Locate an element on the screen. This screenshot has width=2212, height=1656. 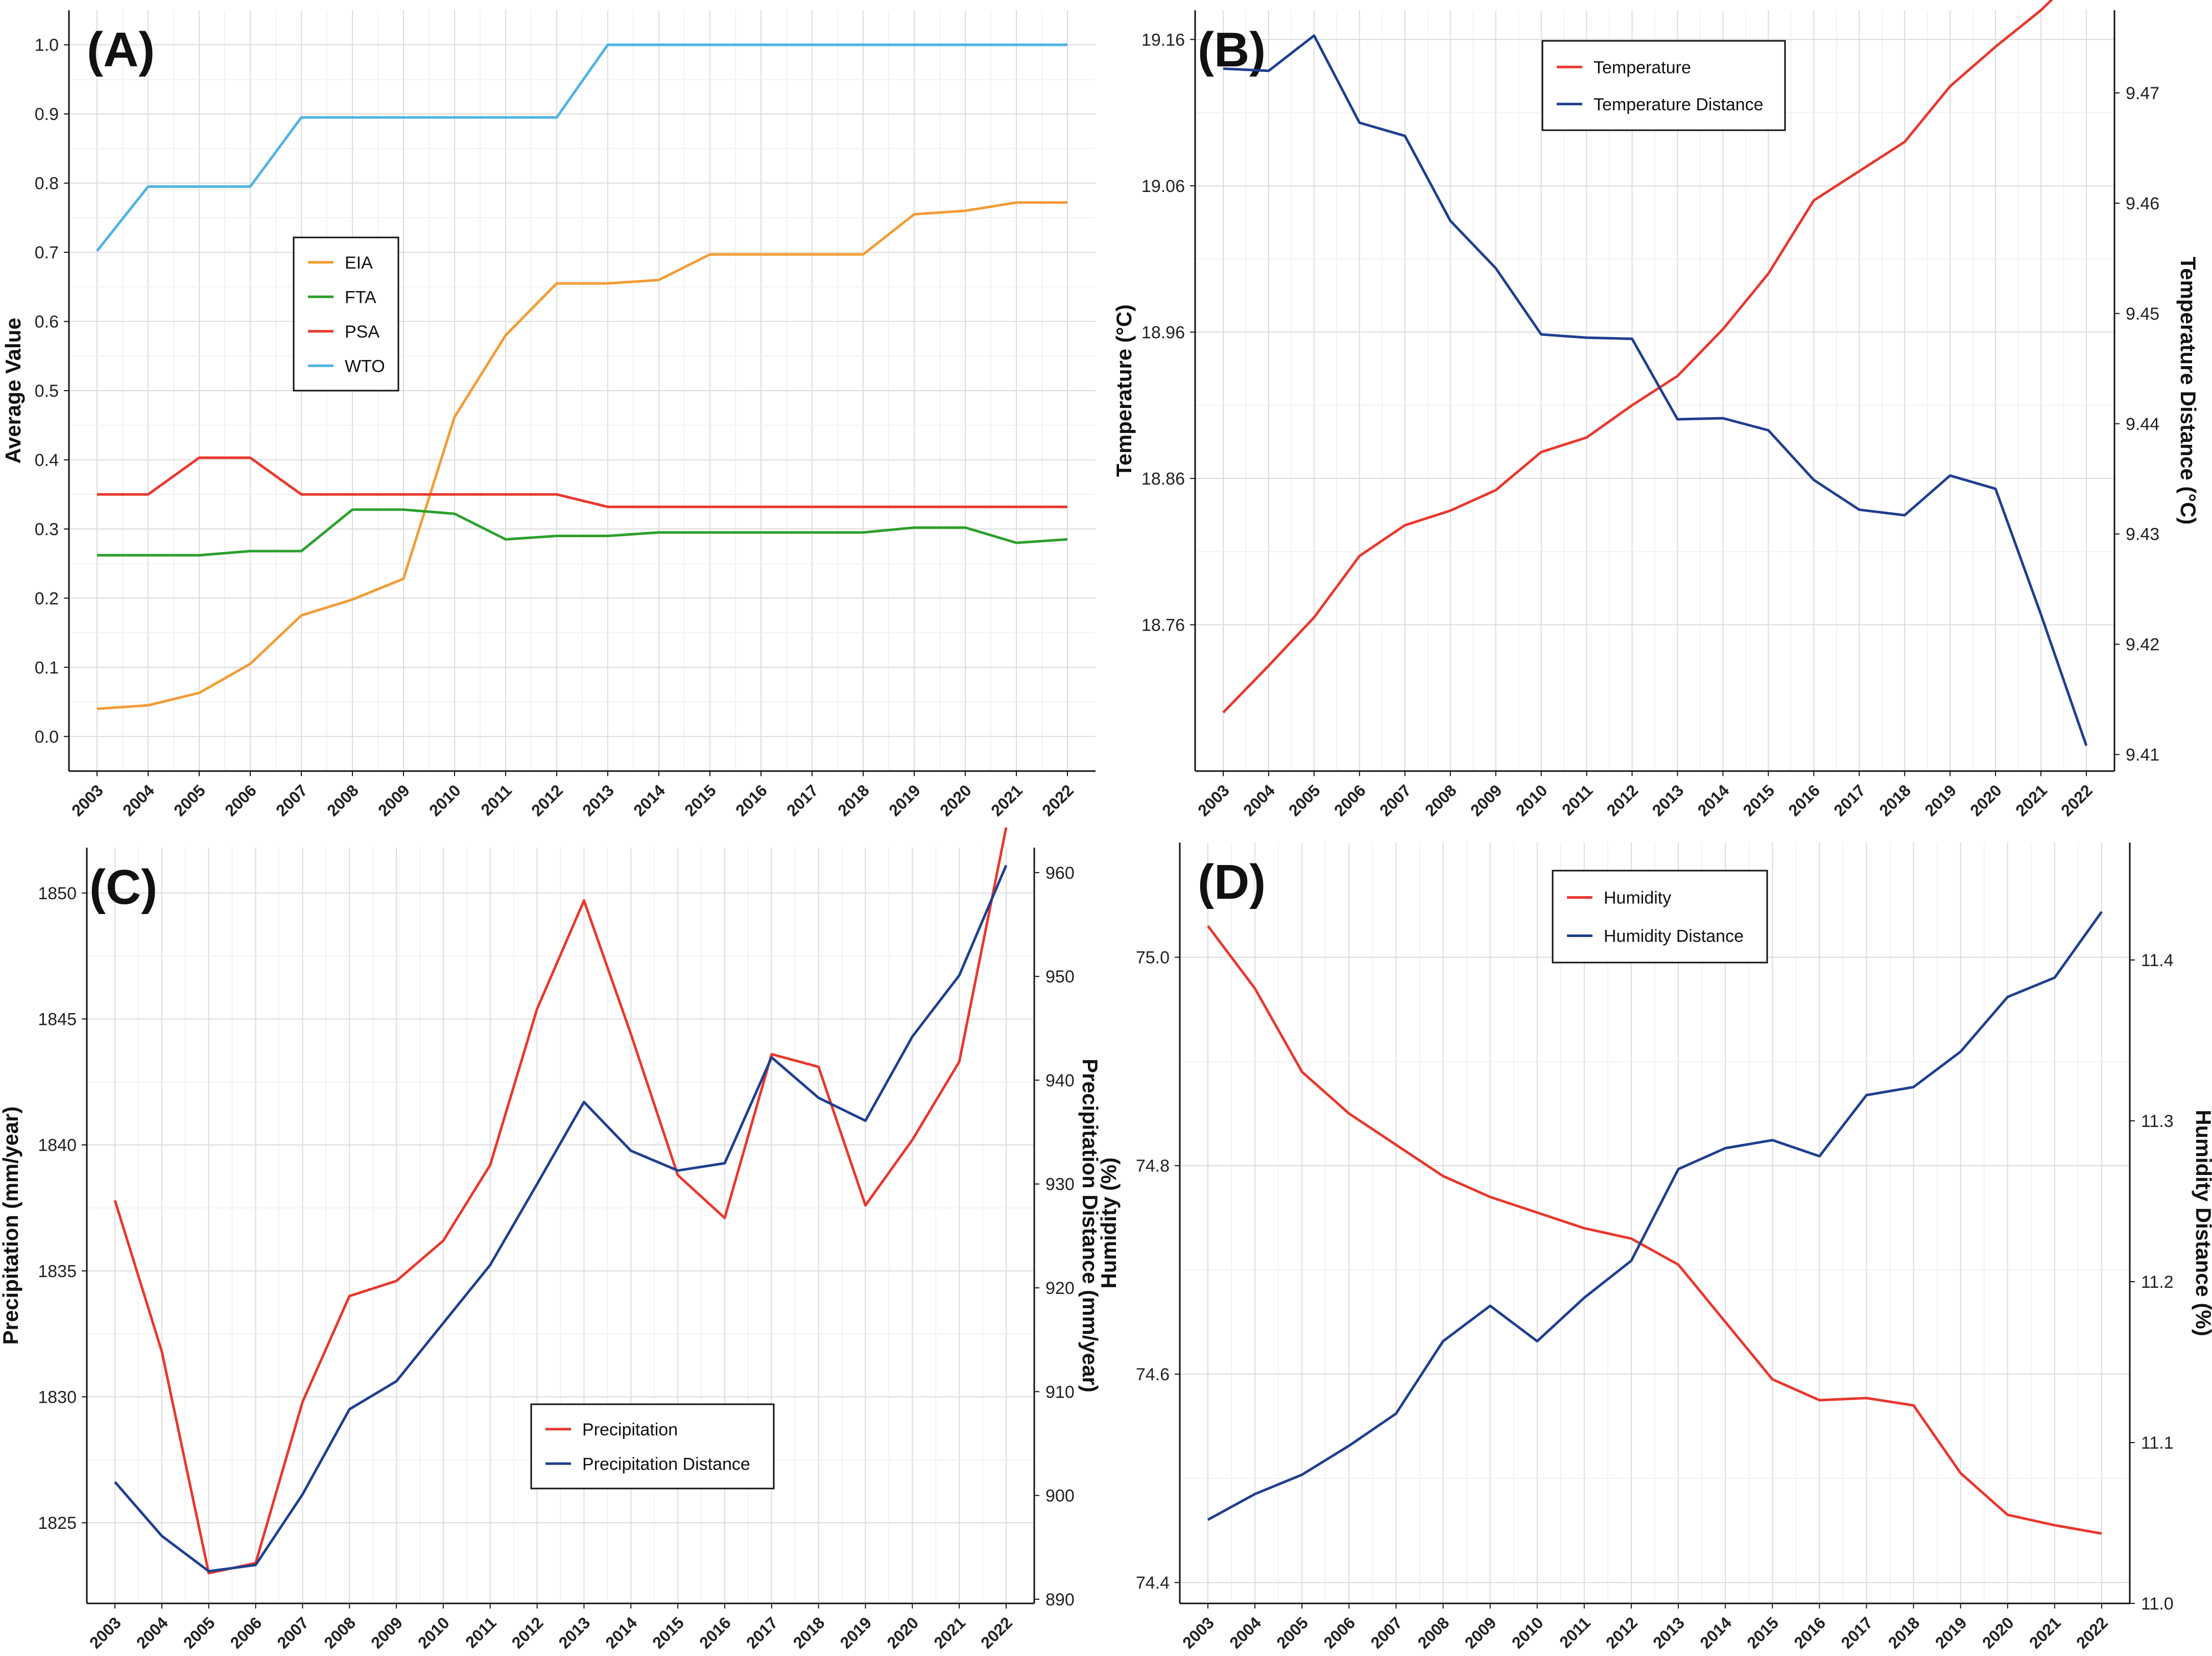
y-tick-label: 0.2 is located at coordinates (47, 598).